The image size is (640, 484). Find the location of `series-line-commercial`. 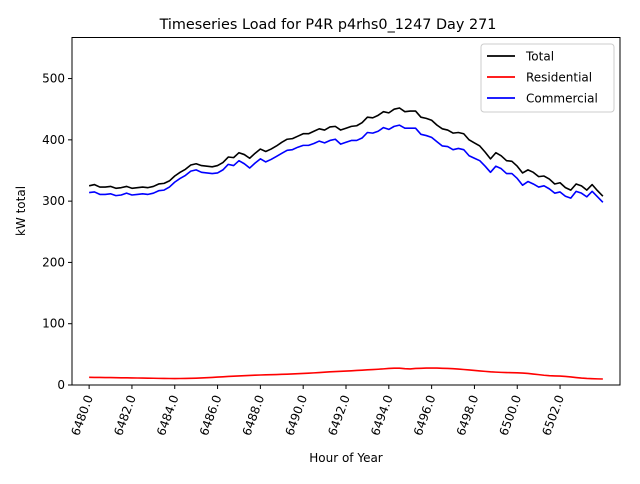

series-line-commercial is located at coordinates (346, 163).